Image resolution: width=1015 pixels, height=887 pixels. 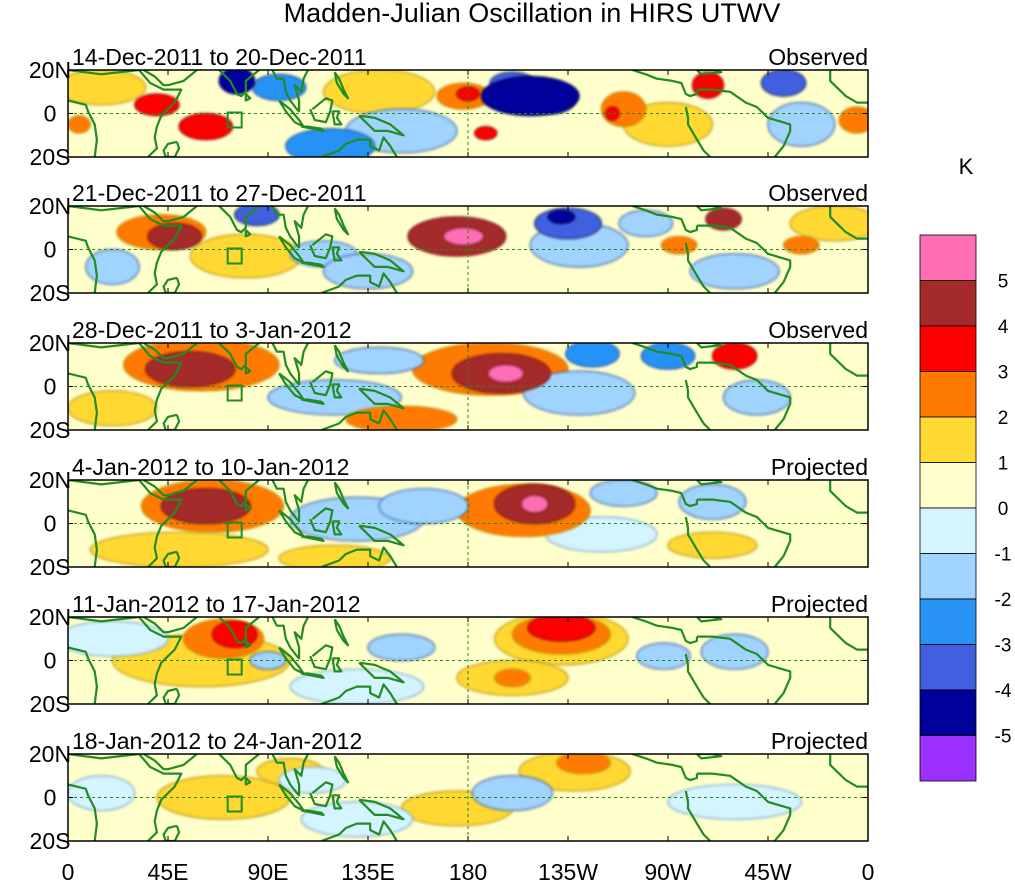 I want to click on colorbar-tick-label: 2, so click(x=1003, y=418).